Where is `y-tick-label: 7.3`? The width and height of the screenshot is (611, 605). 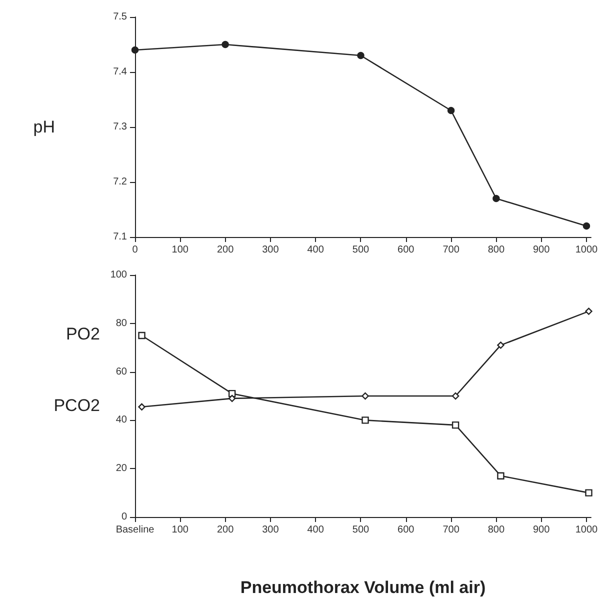 y-tick-label: 7.3 is located at coordinates (120, 127).